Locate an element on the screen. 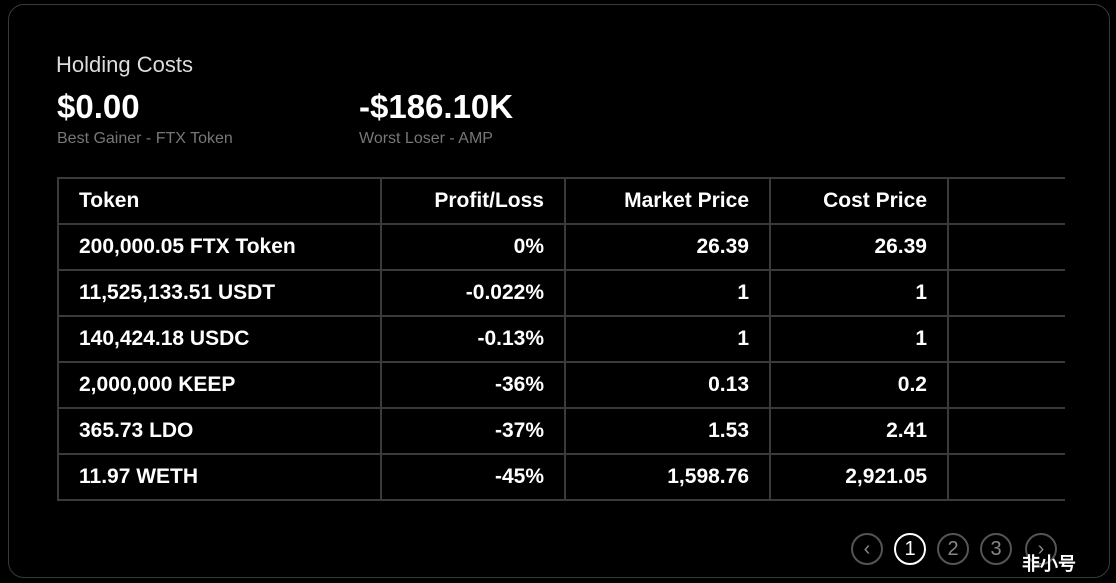 This screenshot has height=583, width=1116. cell: 11,525,133.51 USDT is located at coordinates (219, 293).